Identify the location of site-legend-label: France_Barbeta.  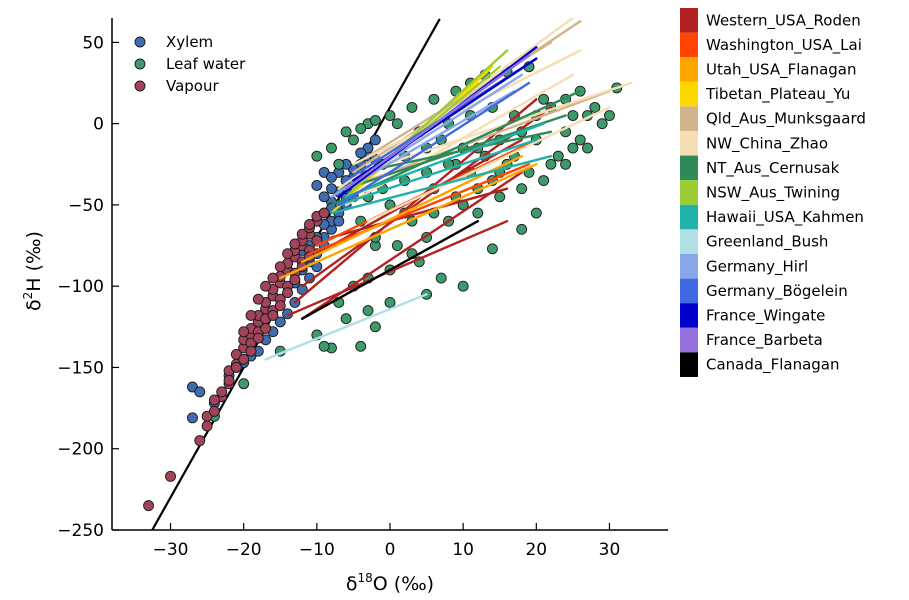
(764, 340).